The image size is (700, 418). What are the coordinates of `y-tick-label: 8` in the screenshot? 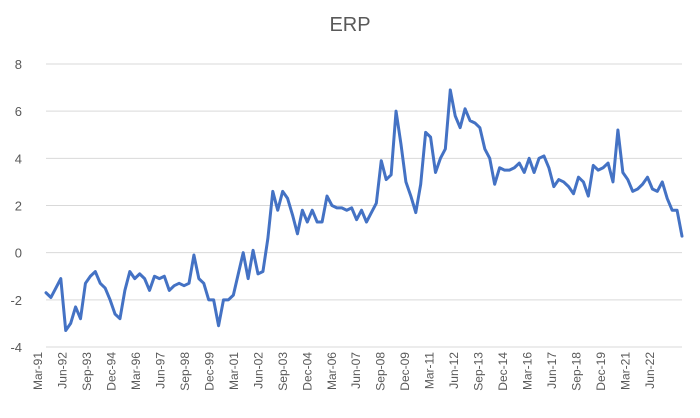 It's located at (18, 64).